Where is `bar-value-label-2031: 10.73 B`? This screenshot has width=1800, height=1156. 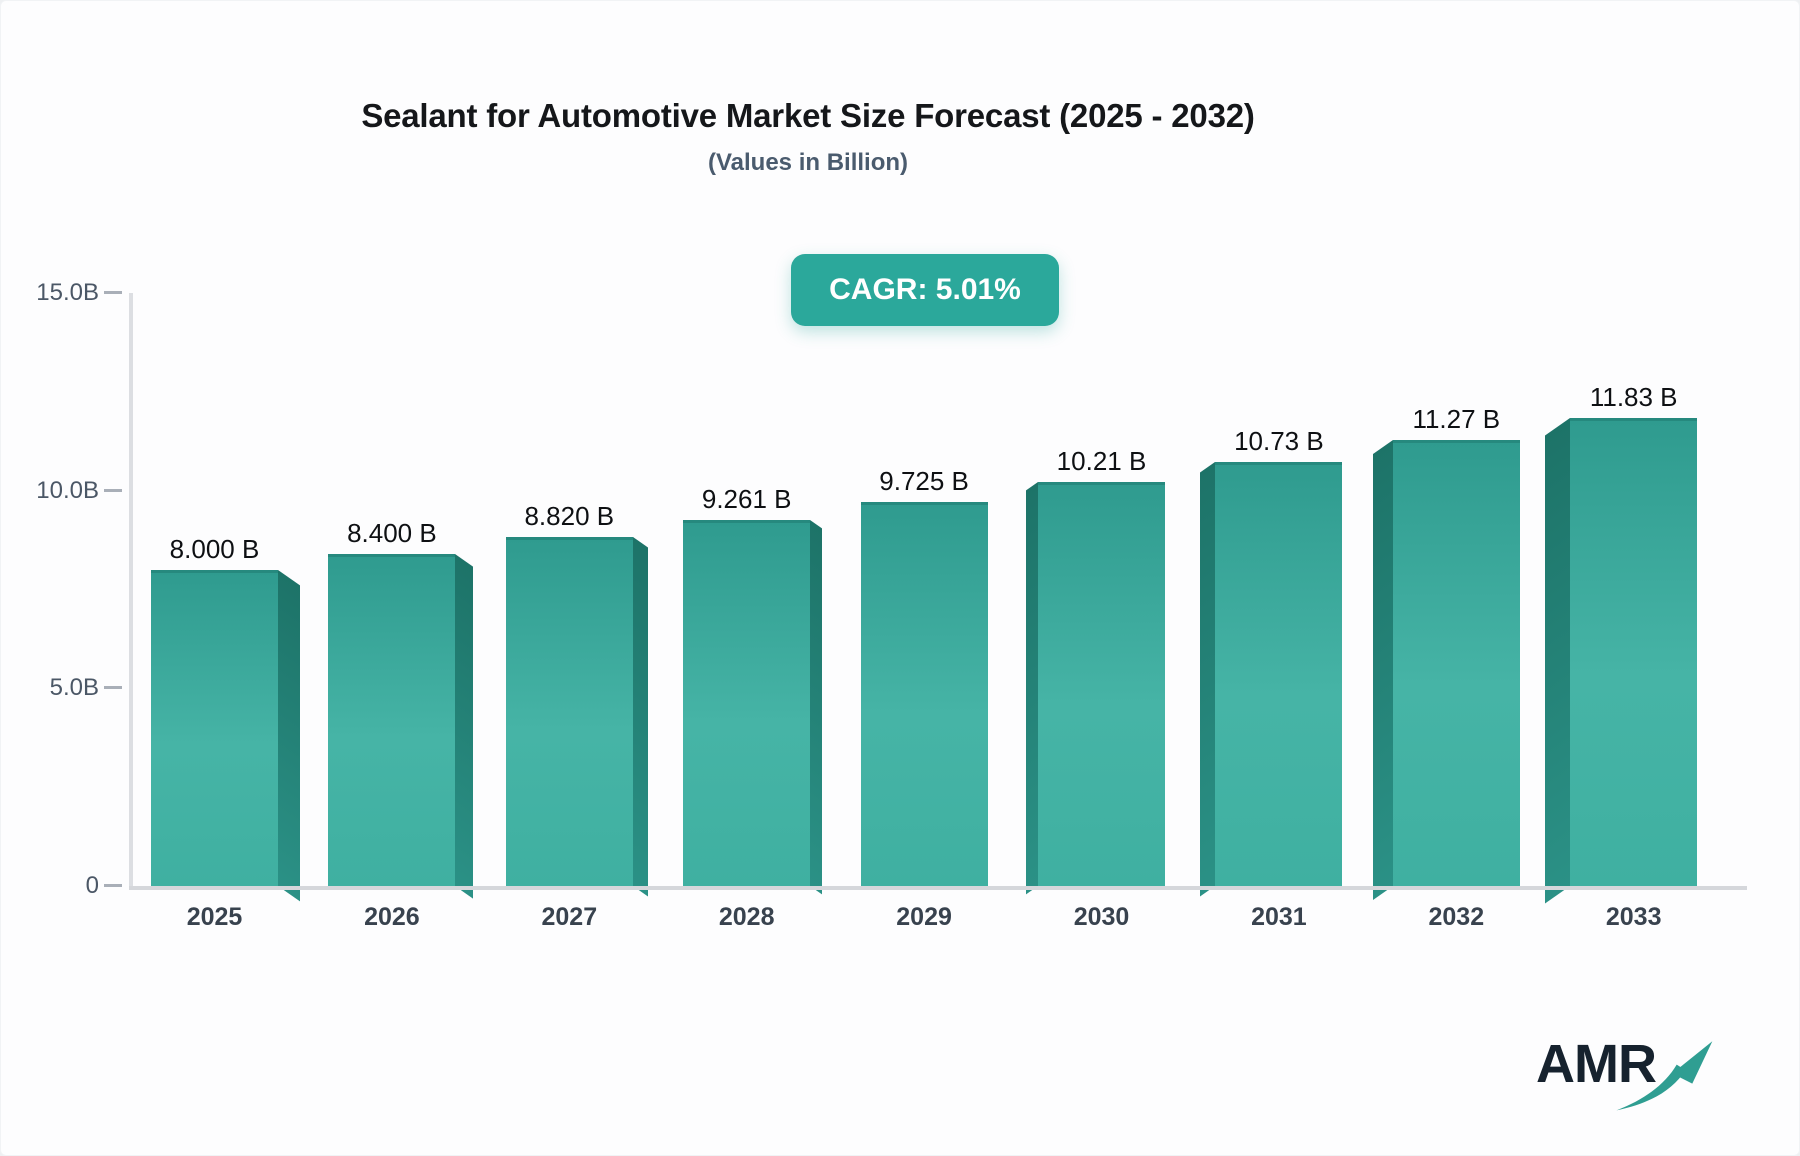
bar-value-label-2031: 10.73 B is located at coordinates (1279, 440).